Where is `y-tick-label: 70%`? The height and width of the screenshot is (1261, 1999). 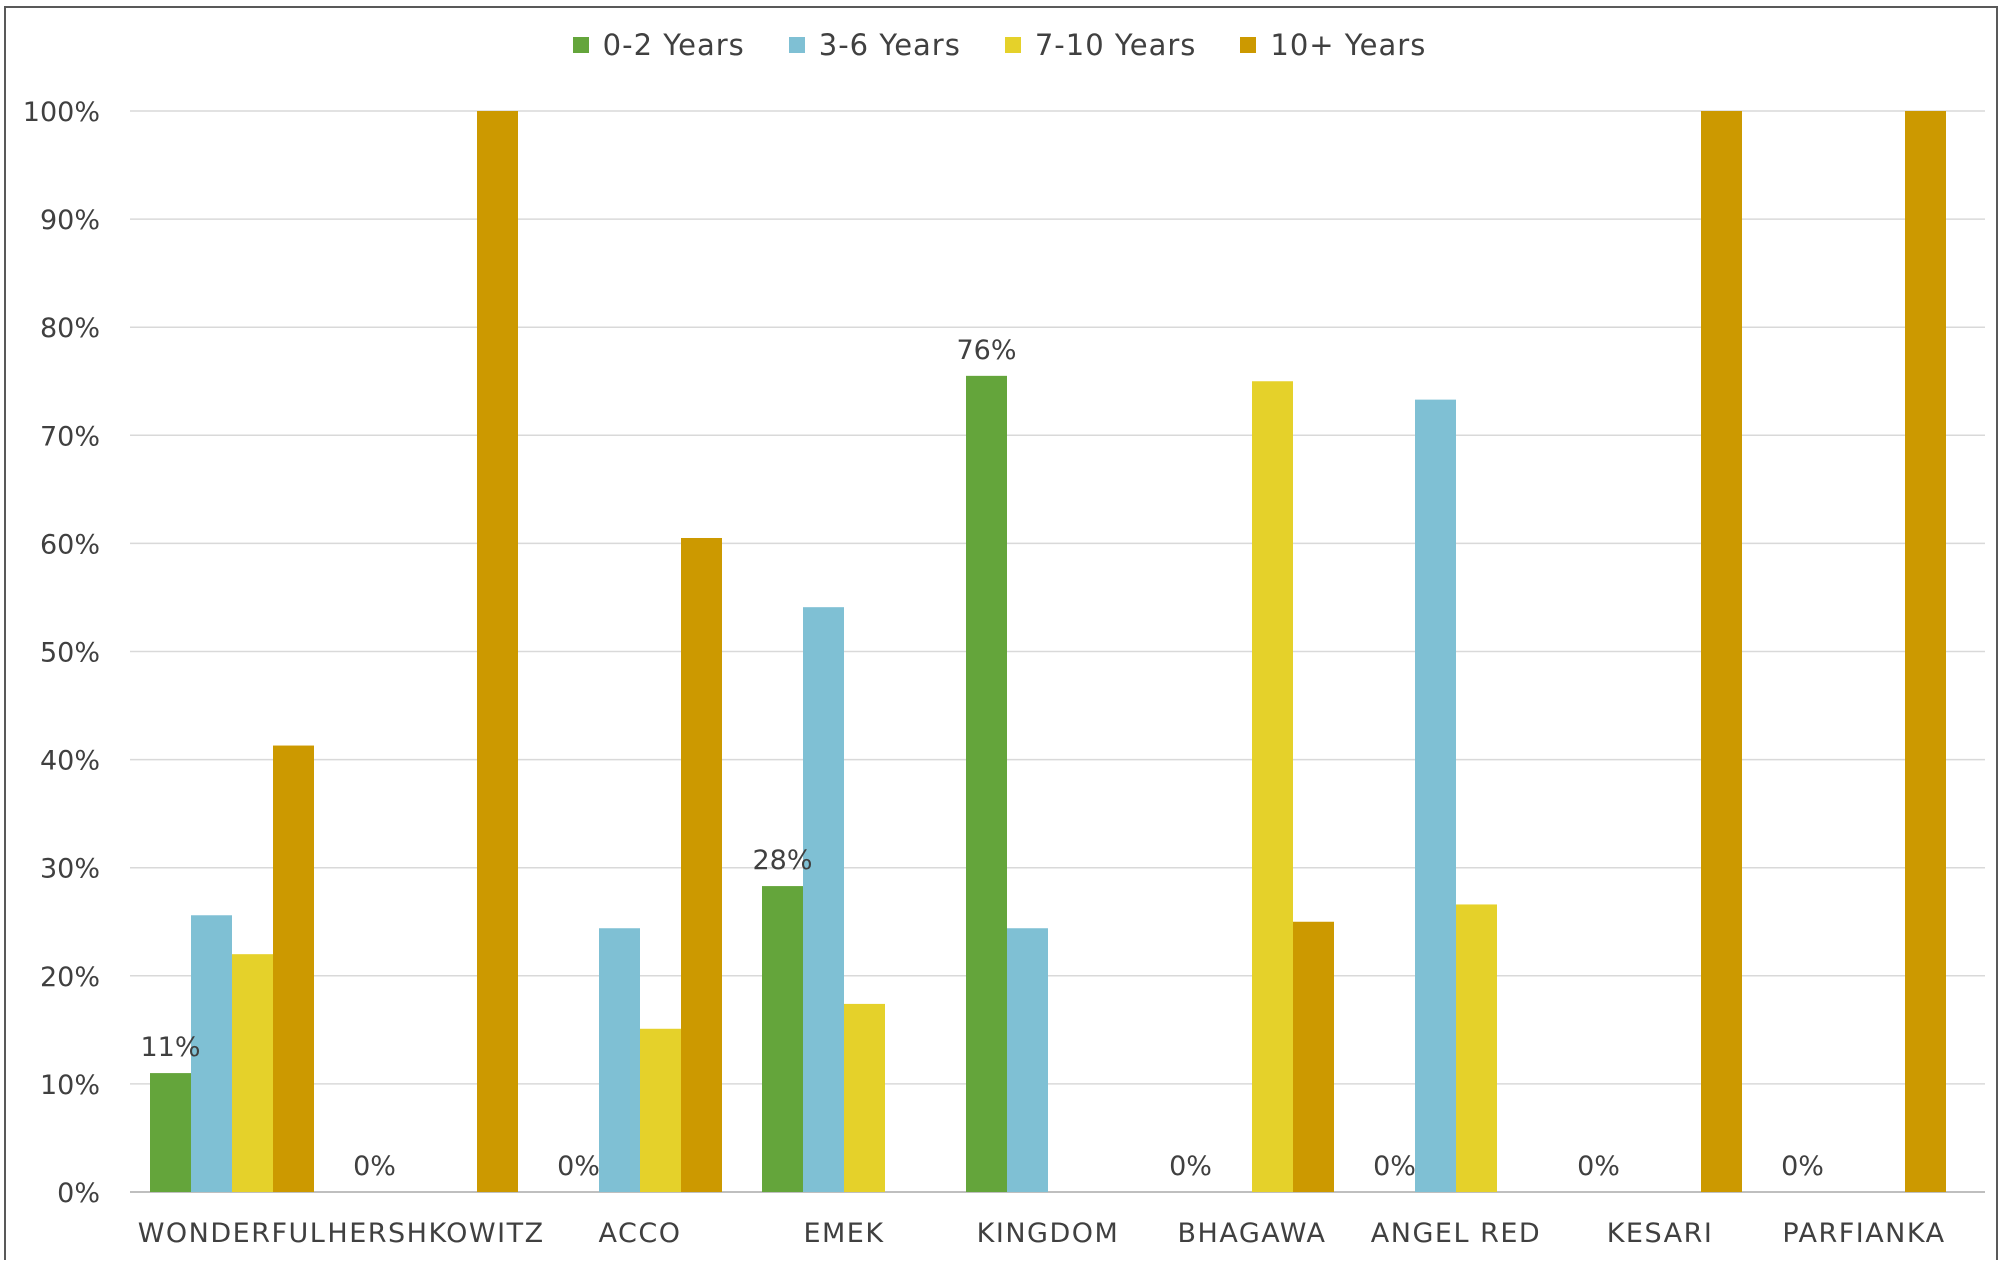
y-tick-label: 70% is located at coordinates (70, 436).